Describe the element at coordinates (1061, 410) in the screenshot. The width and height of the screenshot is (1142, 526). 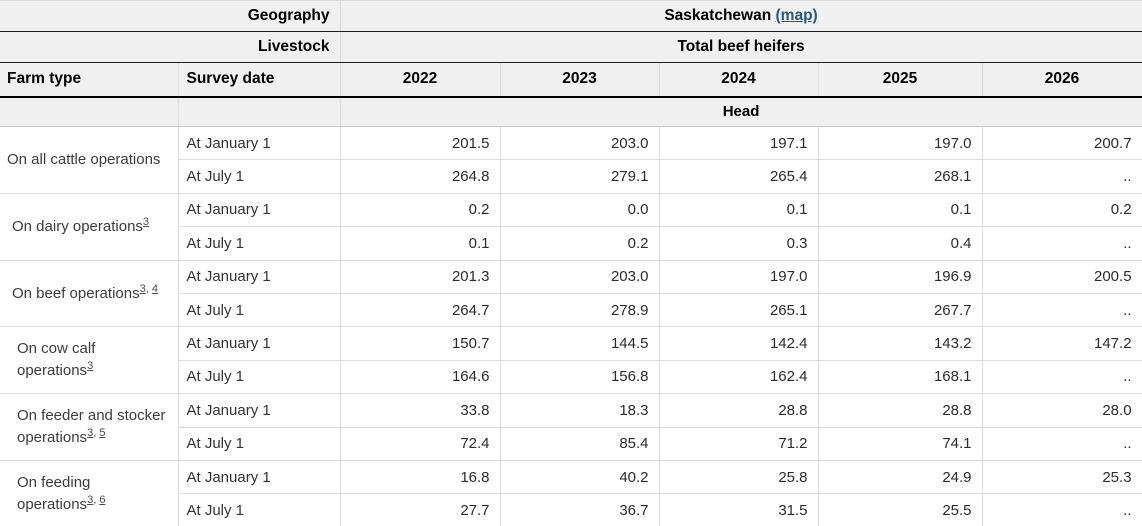
I see `value-cell: 28.0` at that location.